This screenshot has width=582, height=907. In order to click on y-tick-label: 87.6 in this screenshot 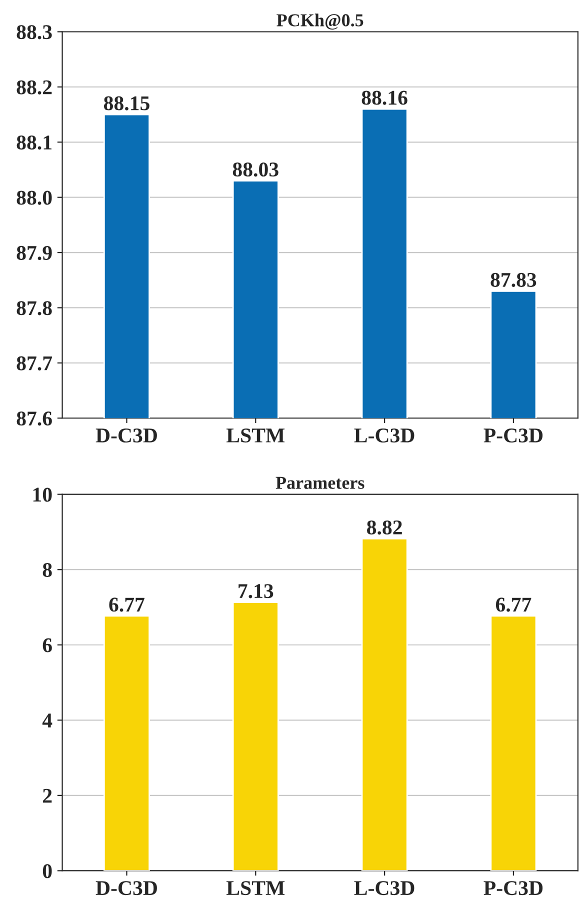, I will do `click(34, 419)`.